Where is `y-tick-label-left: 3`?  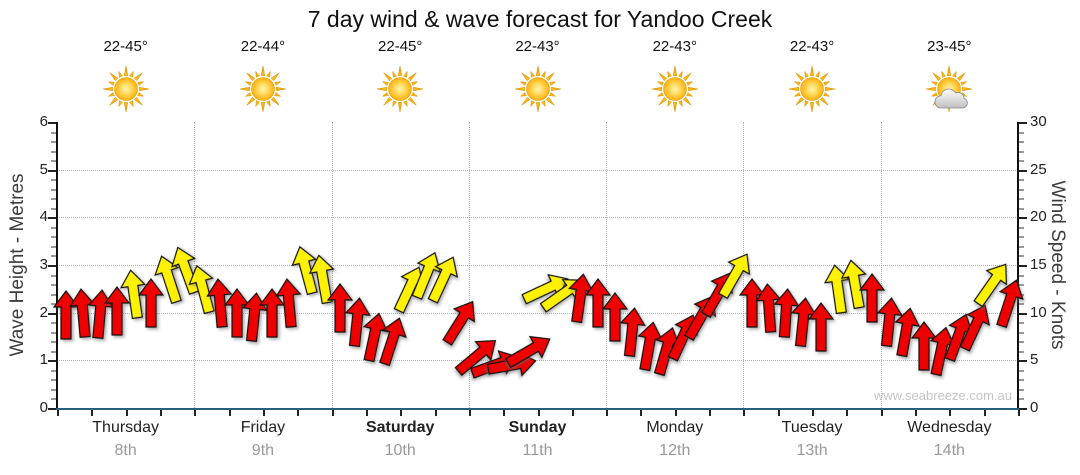 y-tick-label-left: 3 is located at coordinates (43, 264).